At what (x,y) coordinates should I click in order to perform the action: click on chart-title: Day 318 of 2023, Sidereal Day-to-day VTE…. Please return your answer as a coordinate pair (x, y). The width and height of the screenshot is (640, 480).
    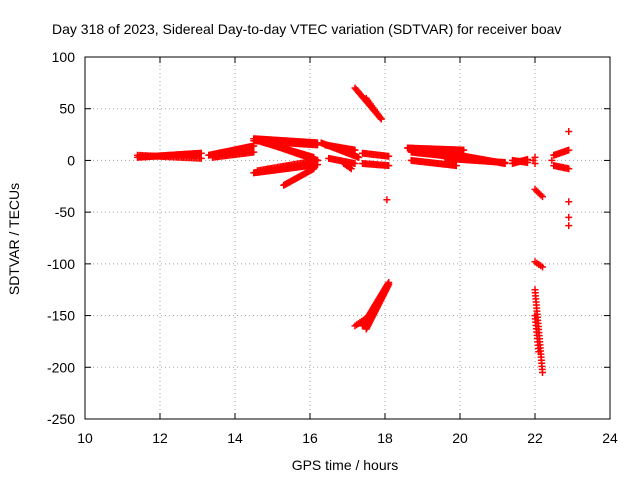
    Looking at the image, I should click on (306, 29).